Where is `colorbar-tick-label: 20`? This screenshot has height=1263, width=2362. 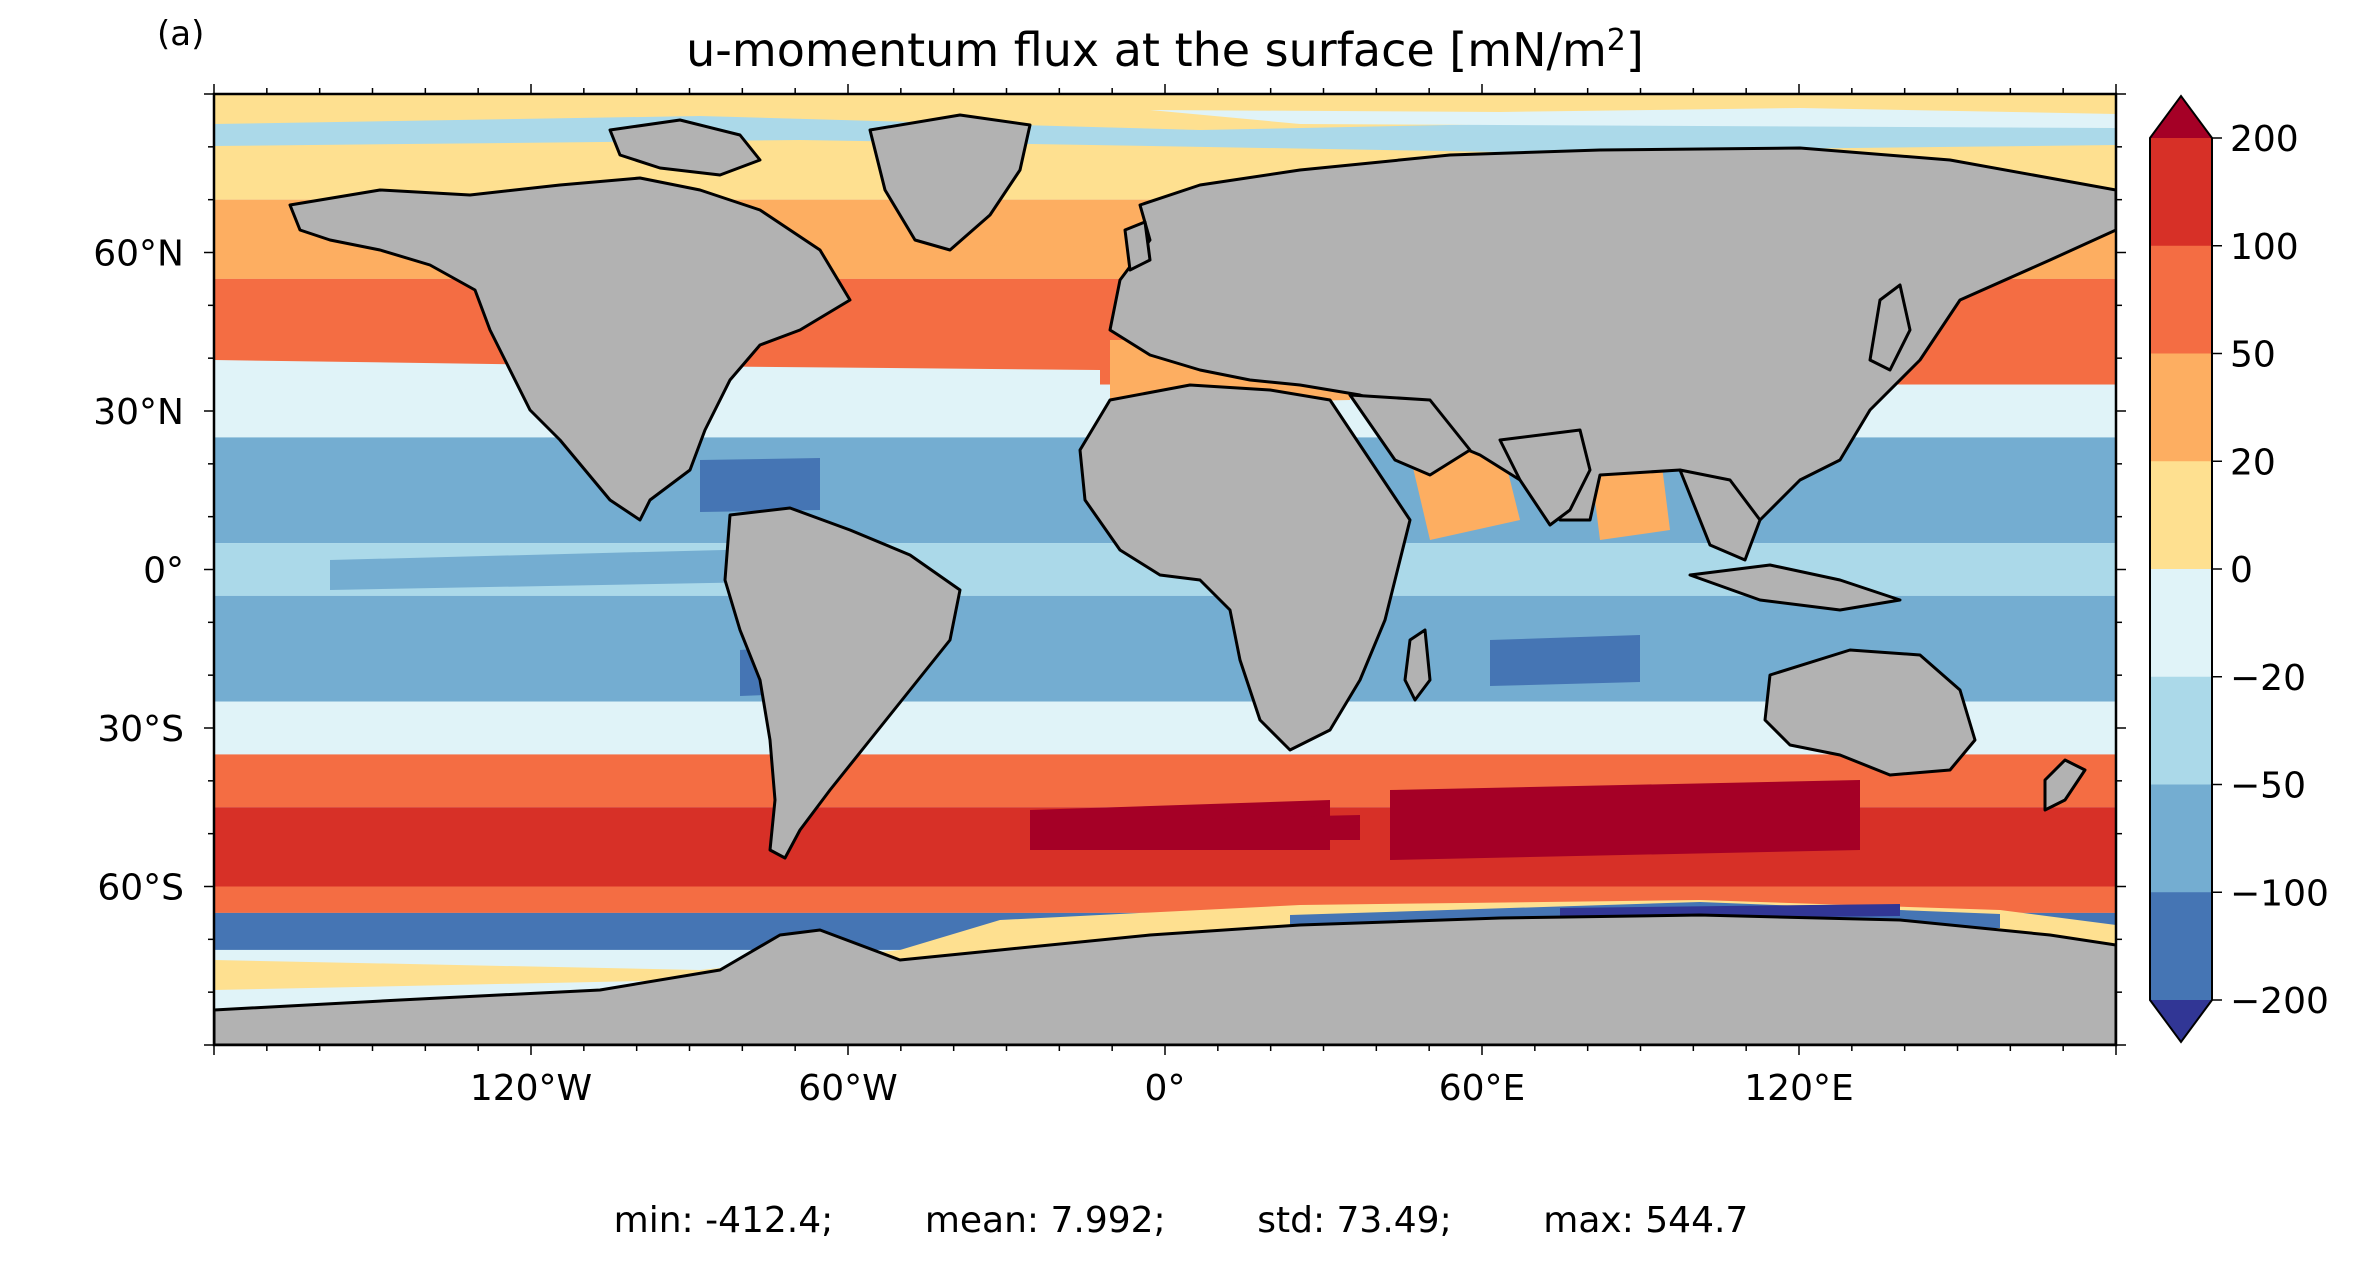
colorbar-tick-label: 20 is located at coordinates (2253, 462).